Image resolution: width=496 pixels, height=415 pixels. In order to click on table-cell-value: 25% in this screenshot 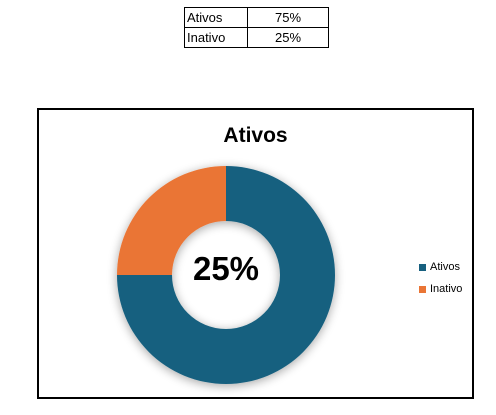, I will do `click(288, 37)`.